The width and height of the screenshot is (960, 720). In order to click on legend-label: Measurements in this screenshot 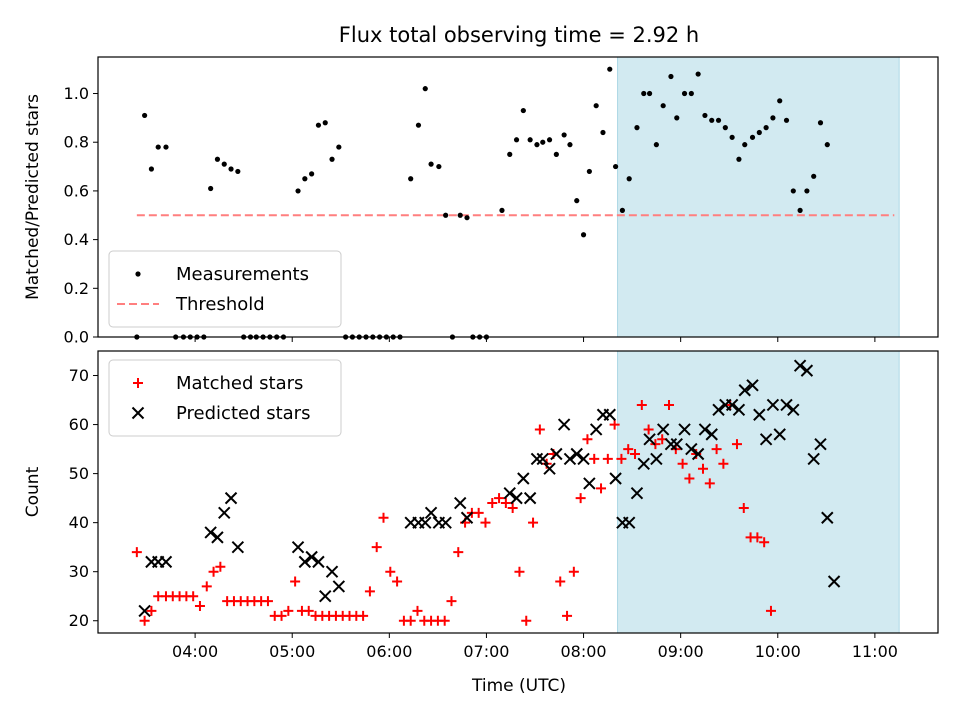, I will do `click(242, 274)`.